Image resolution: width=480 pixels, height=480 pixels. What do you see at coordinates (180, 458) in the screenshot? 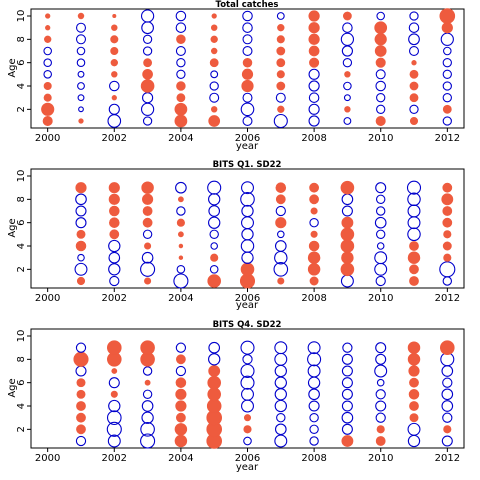
I see `x-tick-label: 2004` at bounding box center [180, 458].